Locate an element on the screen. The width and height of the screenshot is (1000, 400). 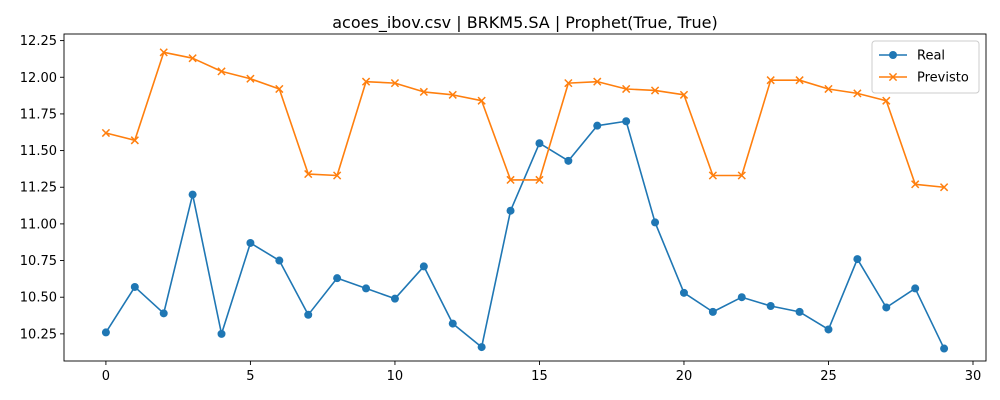
y-tick-label: 11.25 is located at coordinates (38, 188).